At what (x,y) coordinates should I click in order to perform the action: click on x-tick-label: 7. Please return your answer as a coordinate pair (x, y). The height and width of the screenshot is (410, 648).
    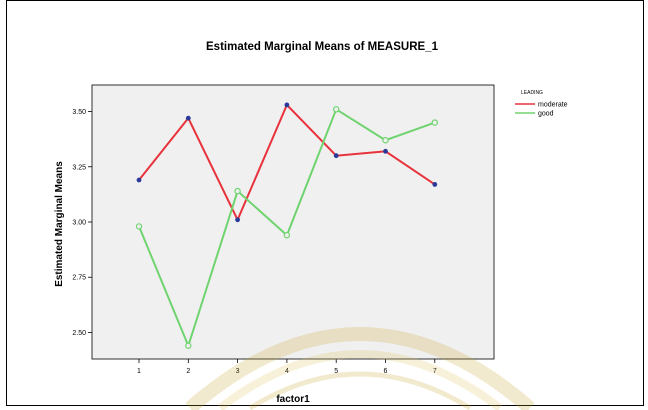
    Looking at the image, I should click on (435, 371).